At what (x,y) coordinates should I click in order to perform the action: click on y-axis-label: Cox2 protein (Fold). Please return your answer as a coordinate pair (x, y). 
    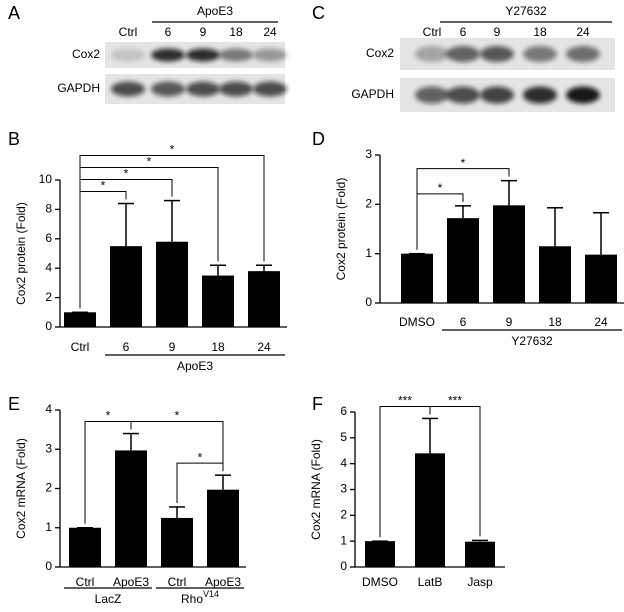
    Looking at the image, I should click on (21, 253).